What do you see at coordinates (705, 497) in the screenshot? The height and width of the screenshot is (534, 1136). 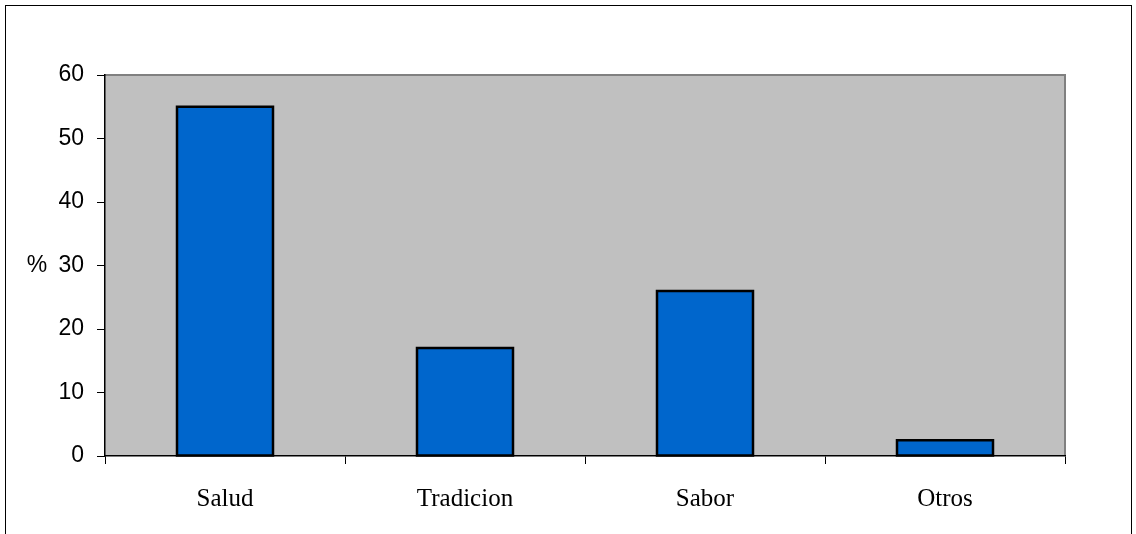 I see `x-tick-label: Sabor` at bounding box center [705, 497].